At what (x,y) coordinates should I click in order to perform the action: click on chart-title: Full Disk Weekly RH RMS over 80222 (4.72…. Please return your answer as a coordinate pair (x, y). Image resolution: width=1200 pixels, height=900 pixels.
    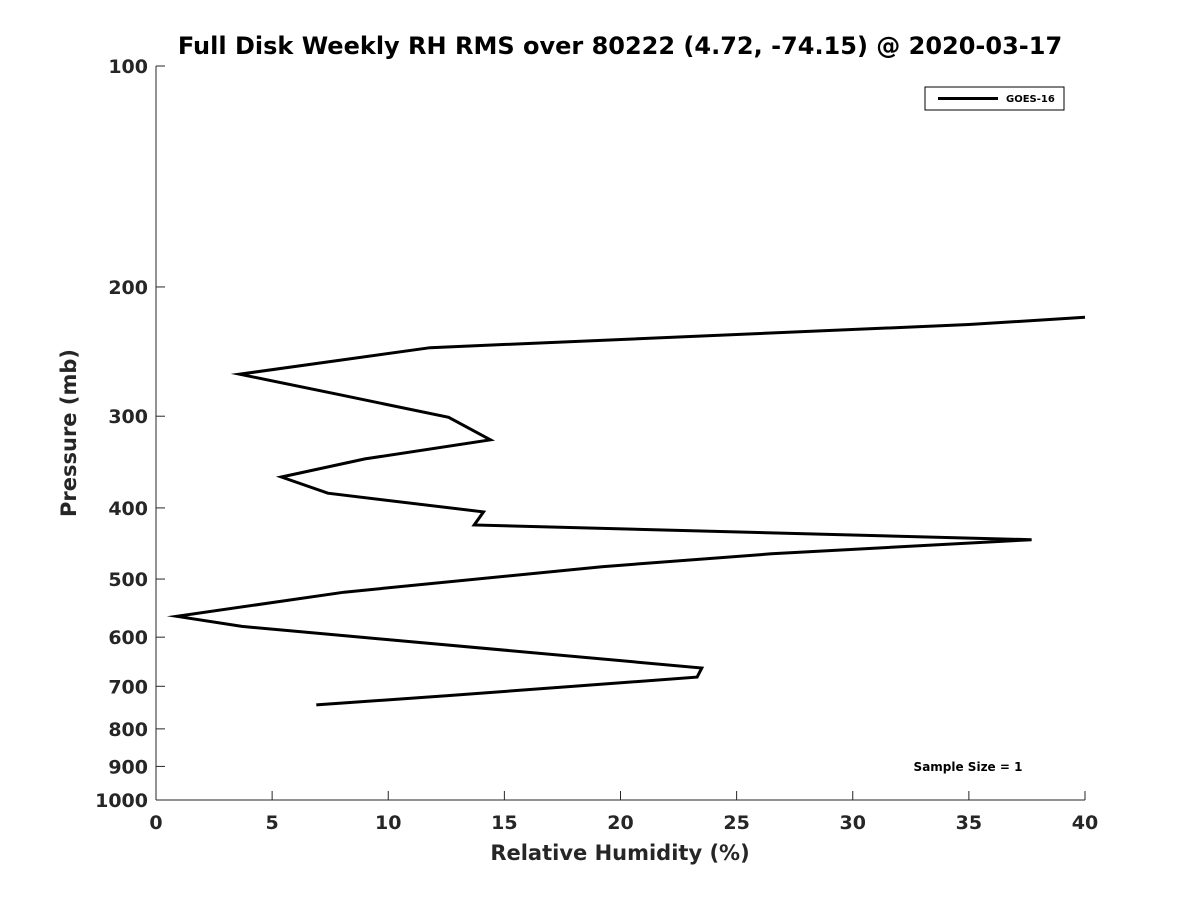
    Looking at the image, I should click on (620, 46).